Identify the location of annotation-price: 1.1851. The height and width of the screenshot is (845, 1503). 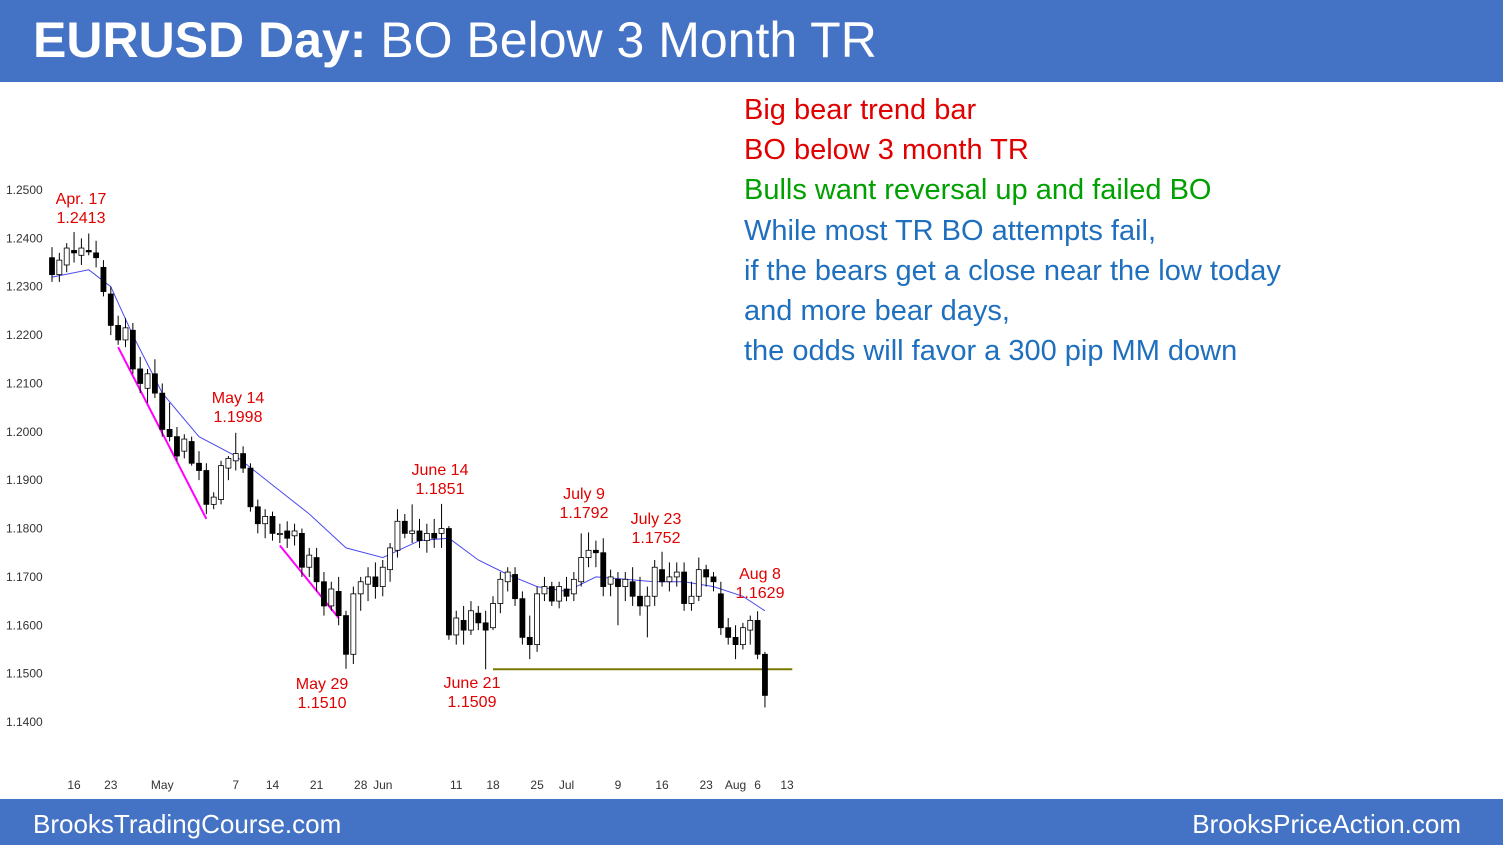
(440, 489).